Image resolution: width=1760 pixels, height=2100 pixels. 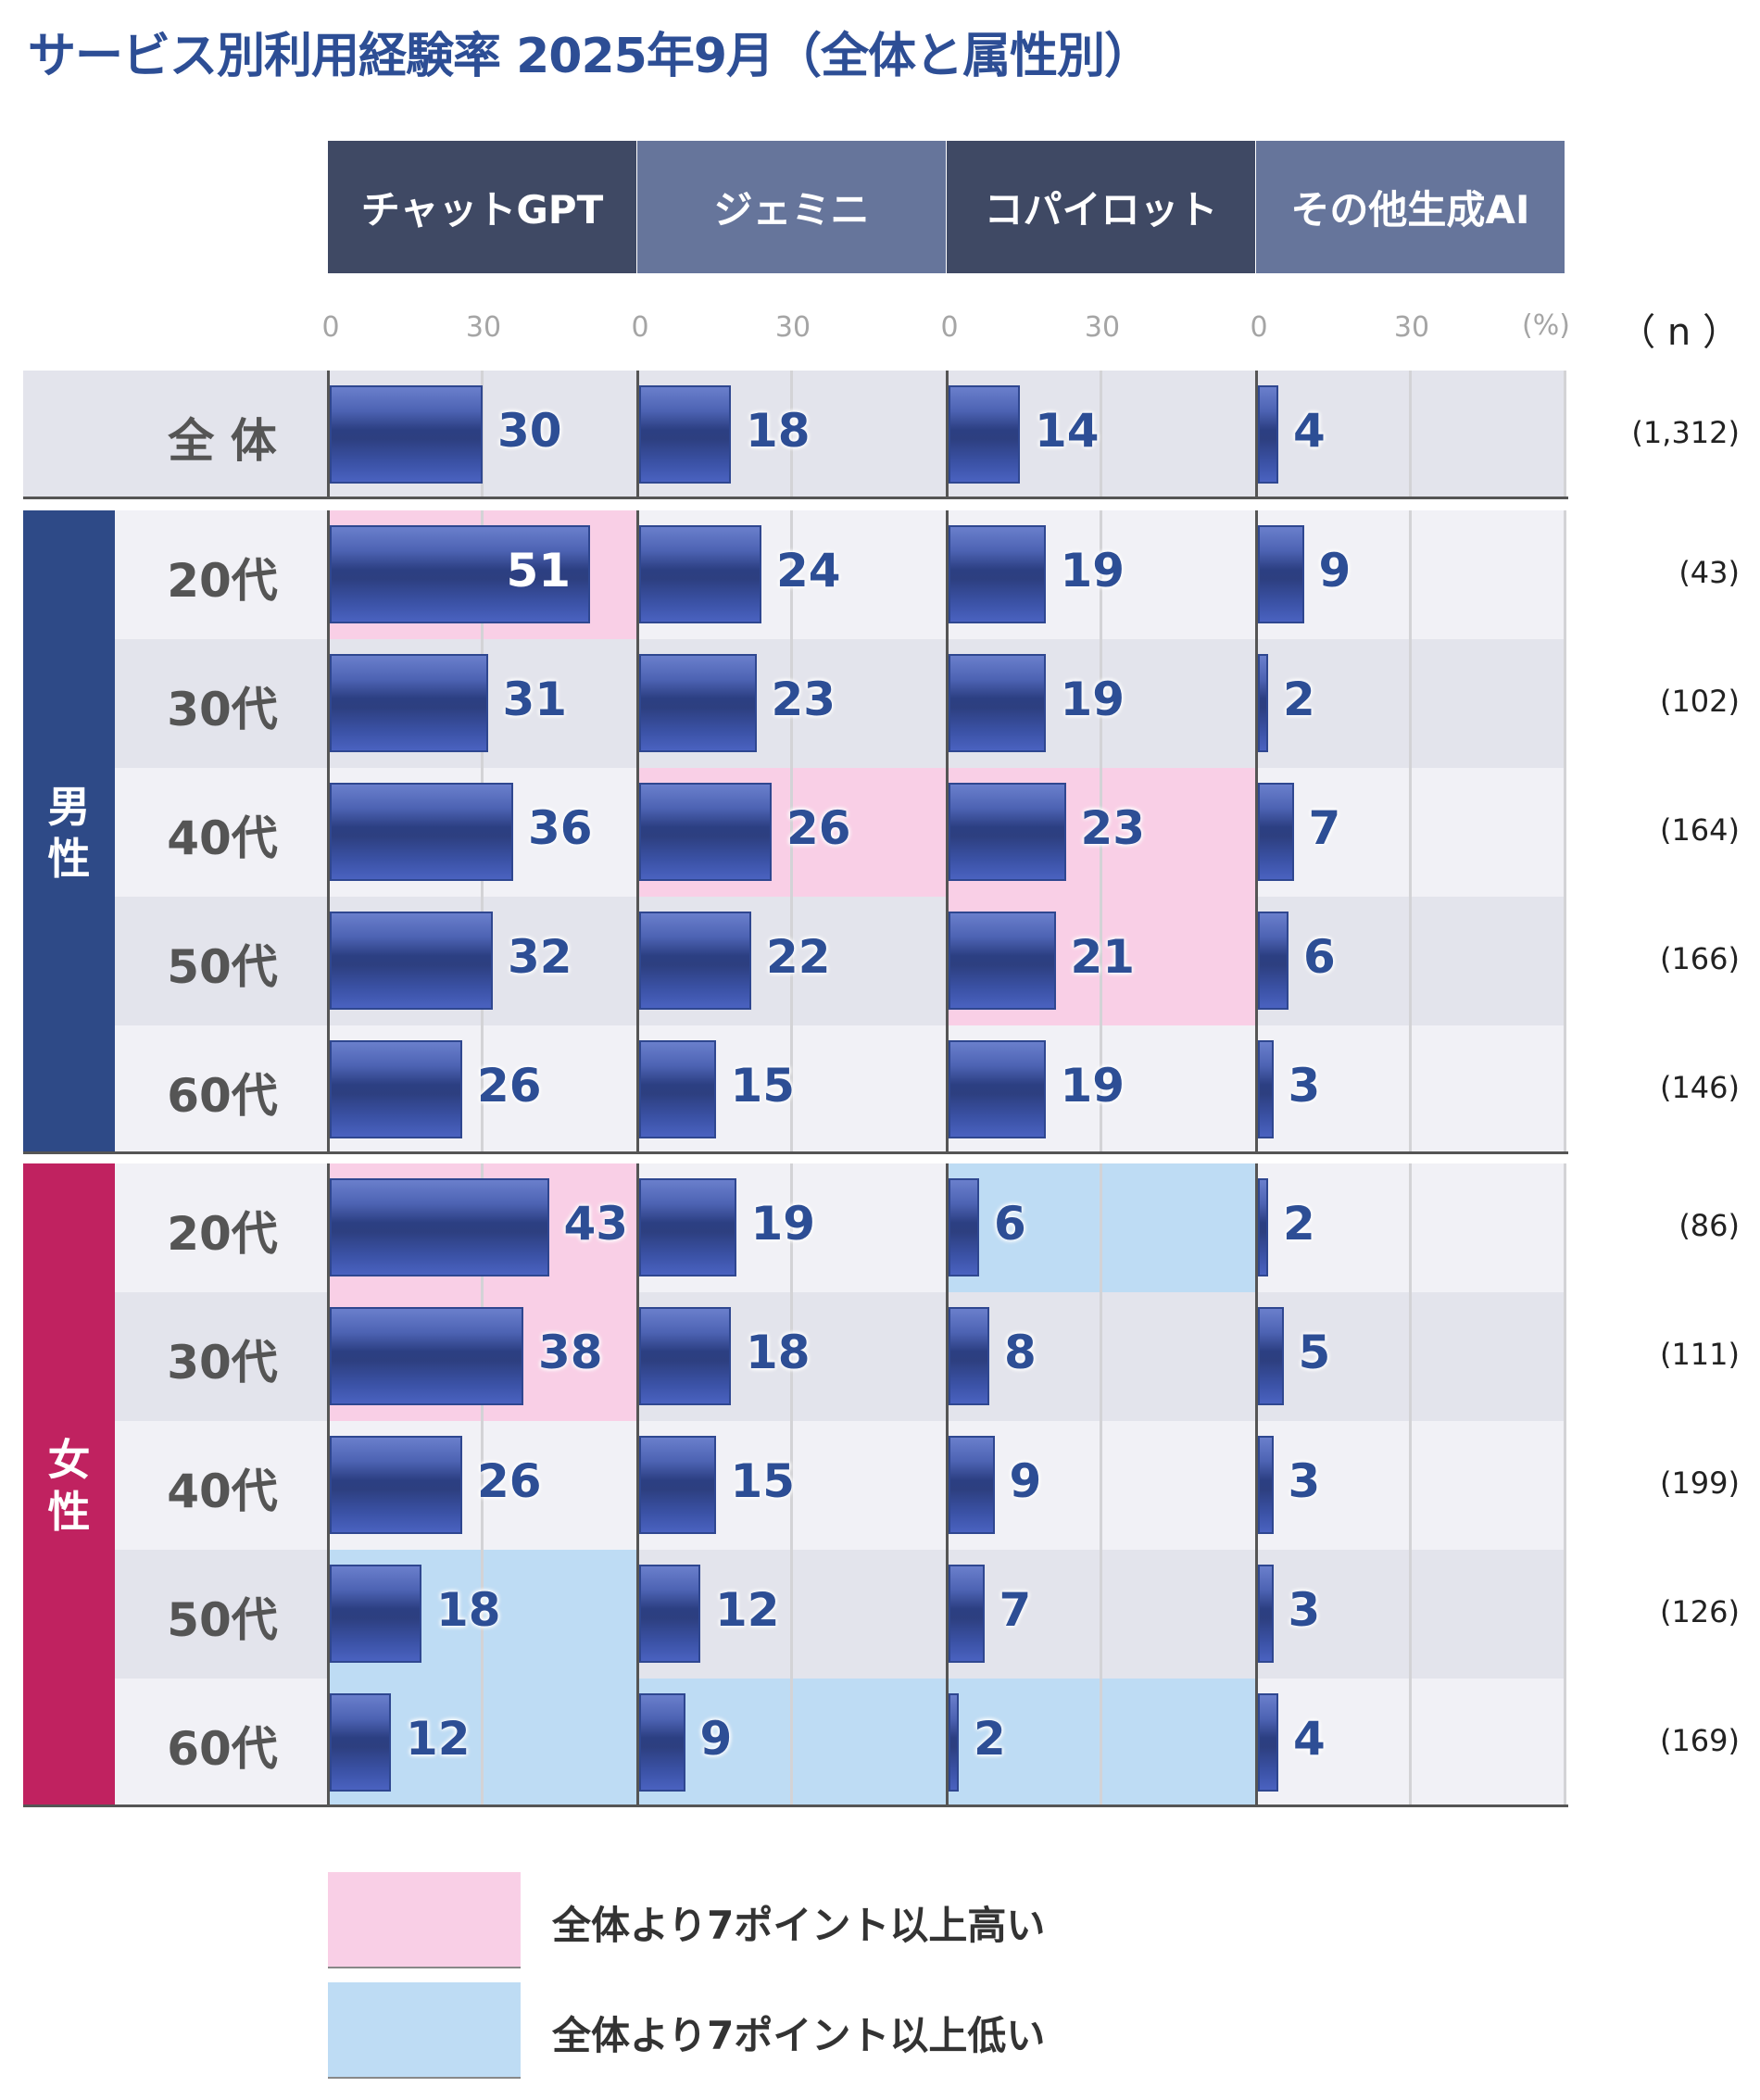 What do you see at coordinates (223, 581) in the screenshot?
I see `age-label: 20代` at bounding box center [223, 581].